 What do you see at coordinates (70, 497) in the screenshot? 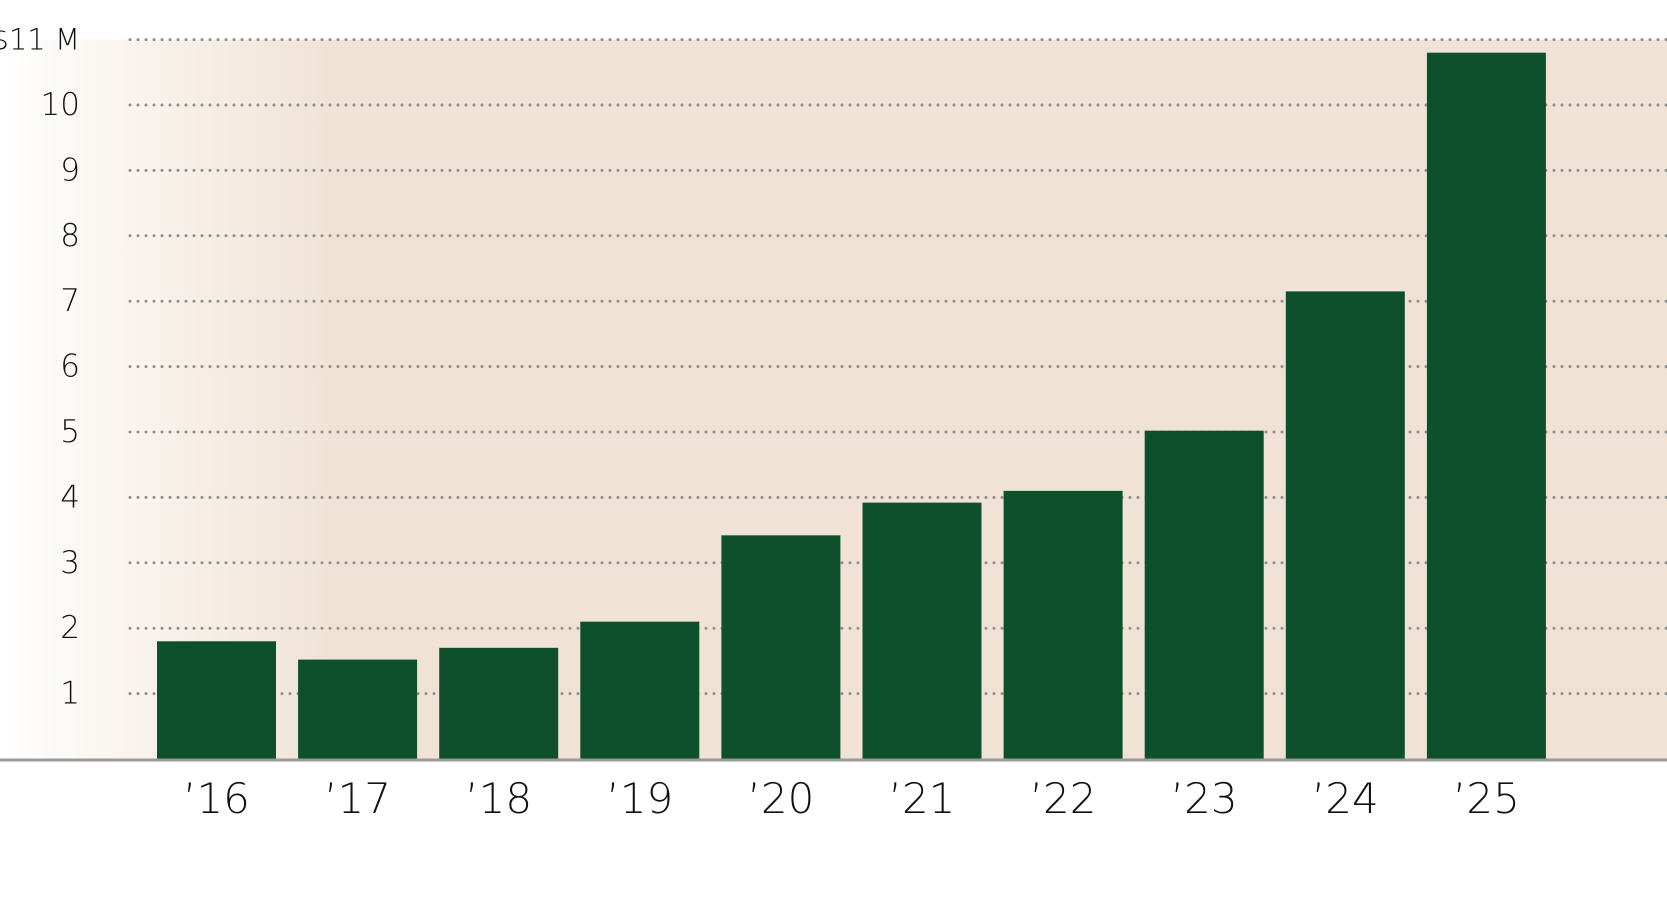
I see `y-tick-label: 4` at bounding box center [70, 497].